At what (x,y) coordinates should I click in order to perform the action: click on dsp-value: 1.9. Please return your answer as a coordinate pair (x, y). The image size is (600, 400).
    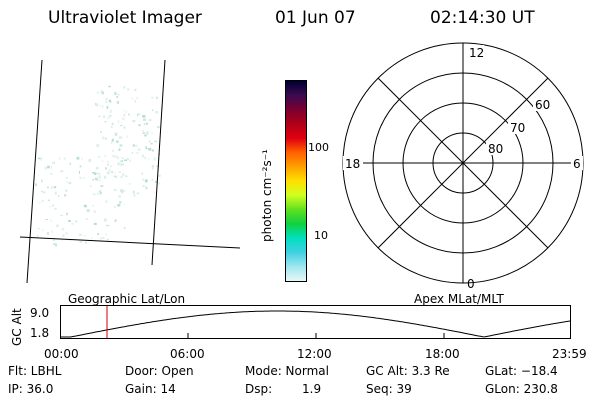
    Looking at the image, I should click on (312, 389).